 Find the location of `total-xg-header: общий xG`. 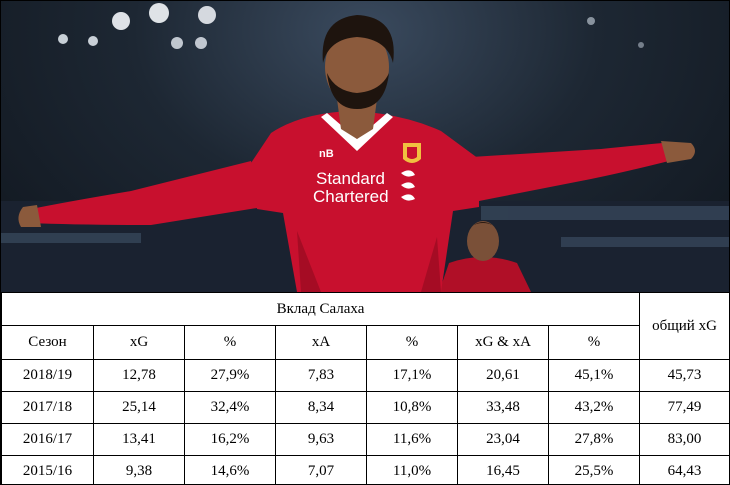

total-xg-header: общий xG is located at coordinates (684, 326).